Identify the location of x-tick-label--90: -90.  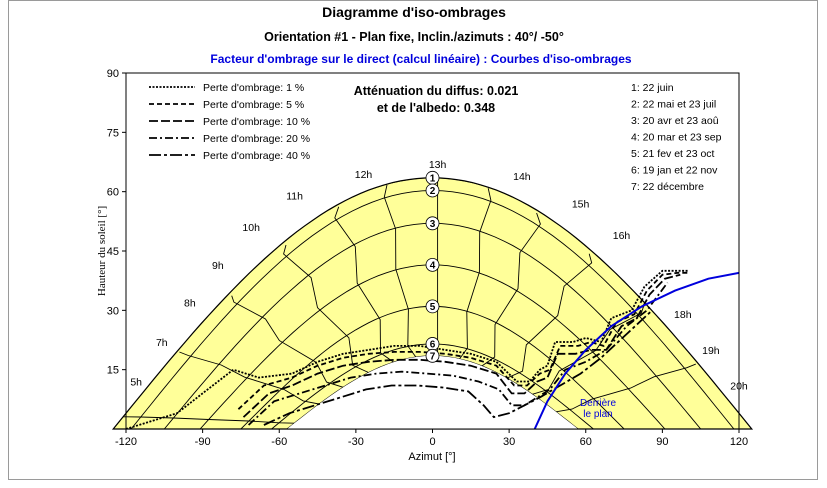
(203, 442).